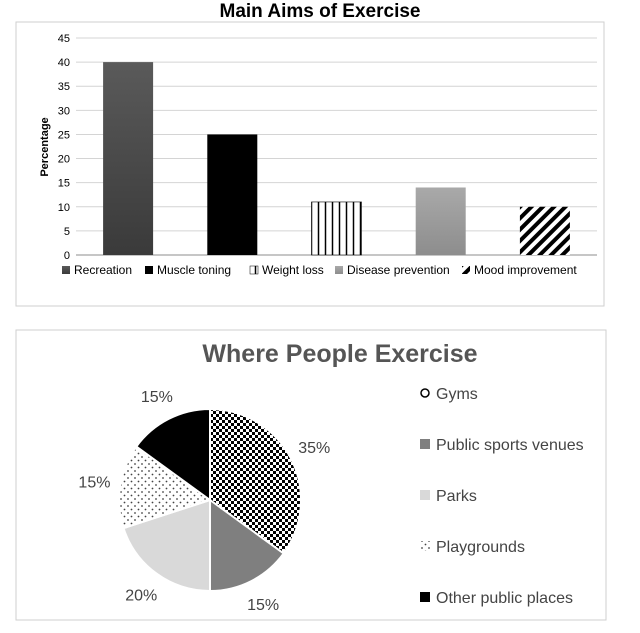  Describe the element at coordinates (425, 444) in the screenshot. I see `pie-legend-swatch-public-sports-venues` at that location.